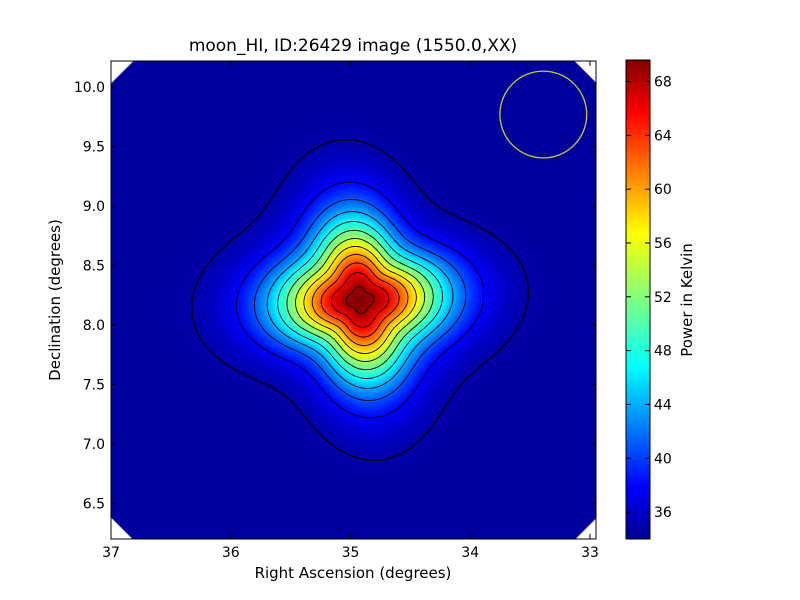 The image size is (800, 600). What do you see at coordinates (543, 114) in the screenshot?
I see `beam-circle` at bounding box center [543, 114].